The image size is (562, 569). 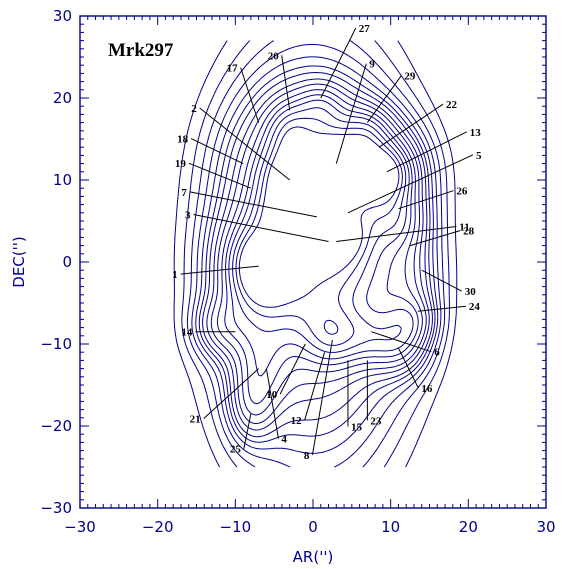 What do you see at coordinates (307, 456) in the screenshot?
I see `knot-label: 8` at bounding box center [307, 456].